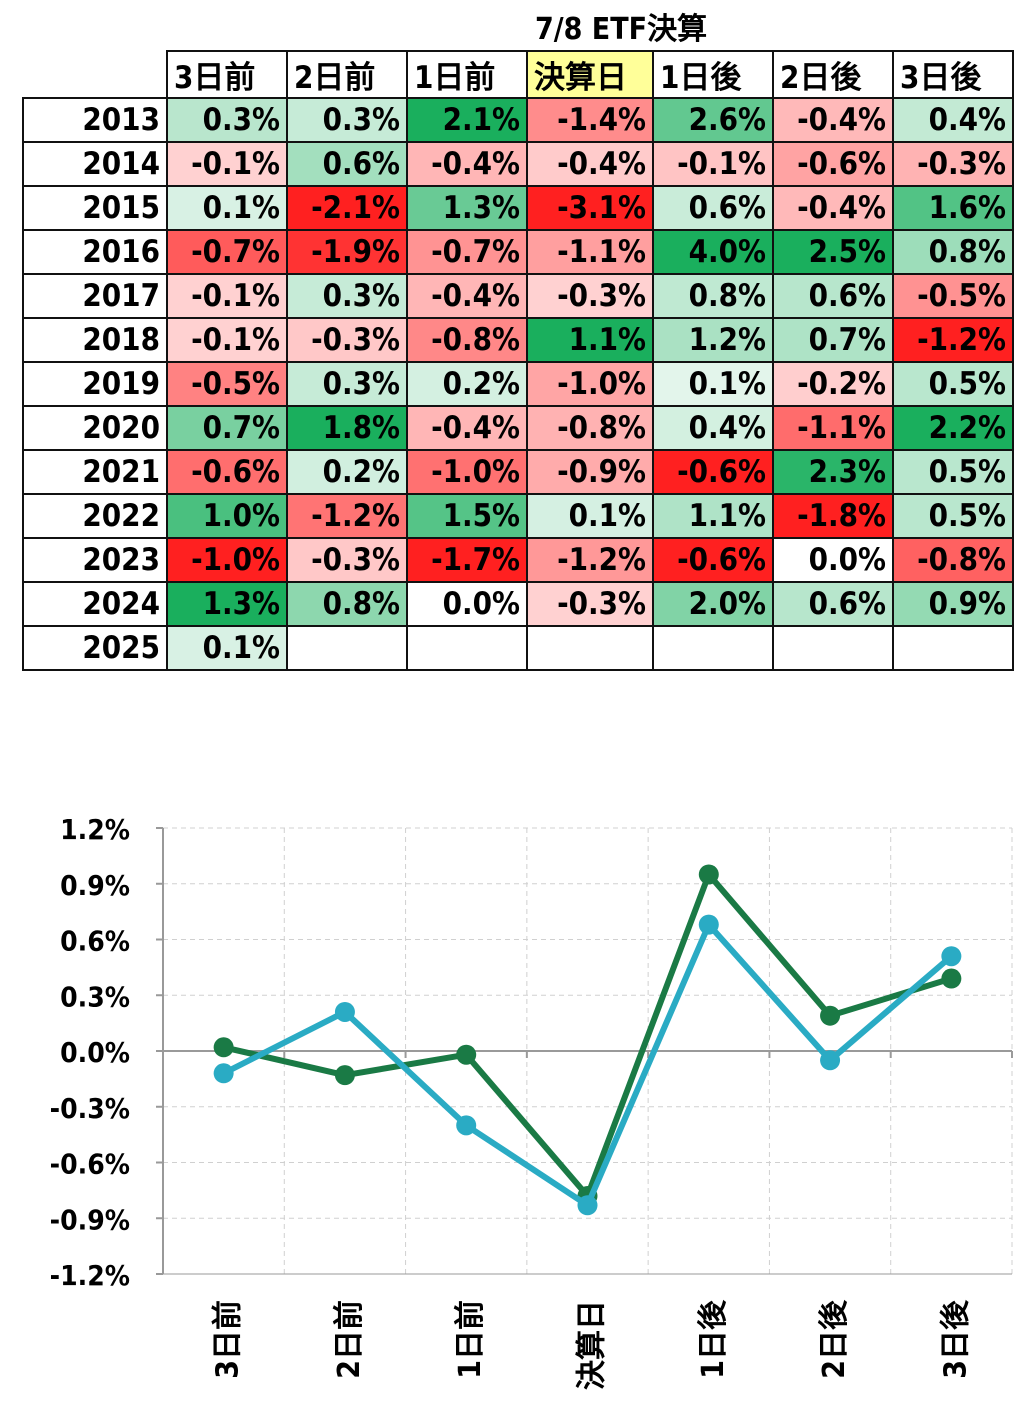 Image resolution: width=1036 pixels, height=1420 pixels. I want to click on value-cell: -0.8%, so click(953, 560).